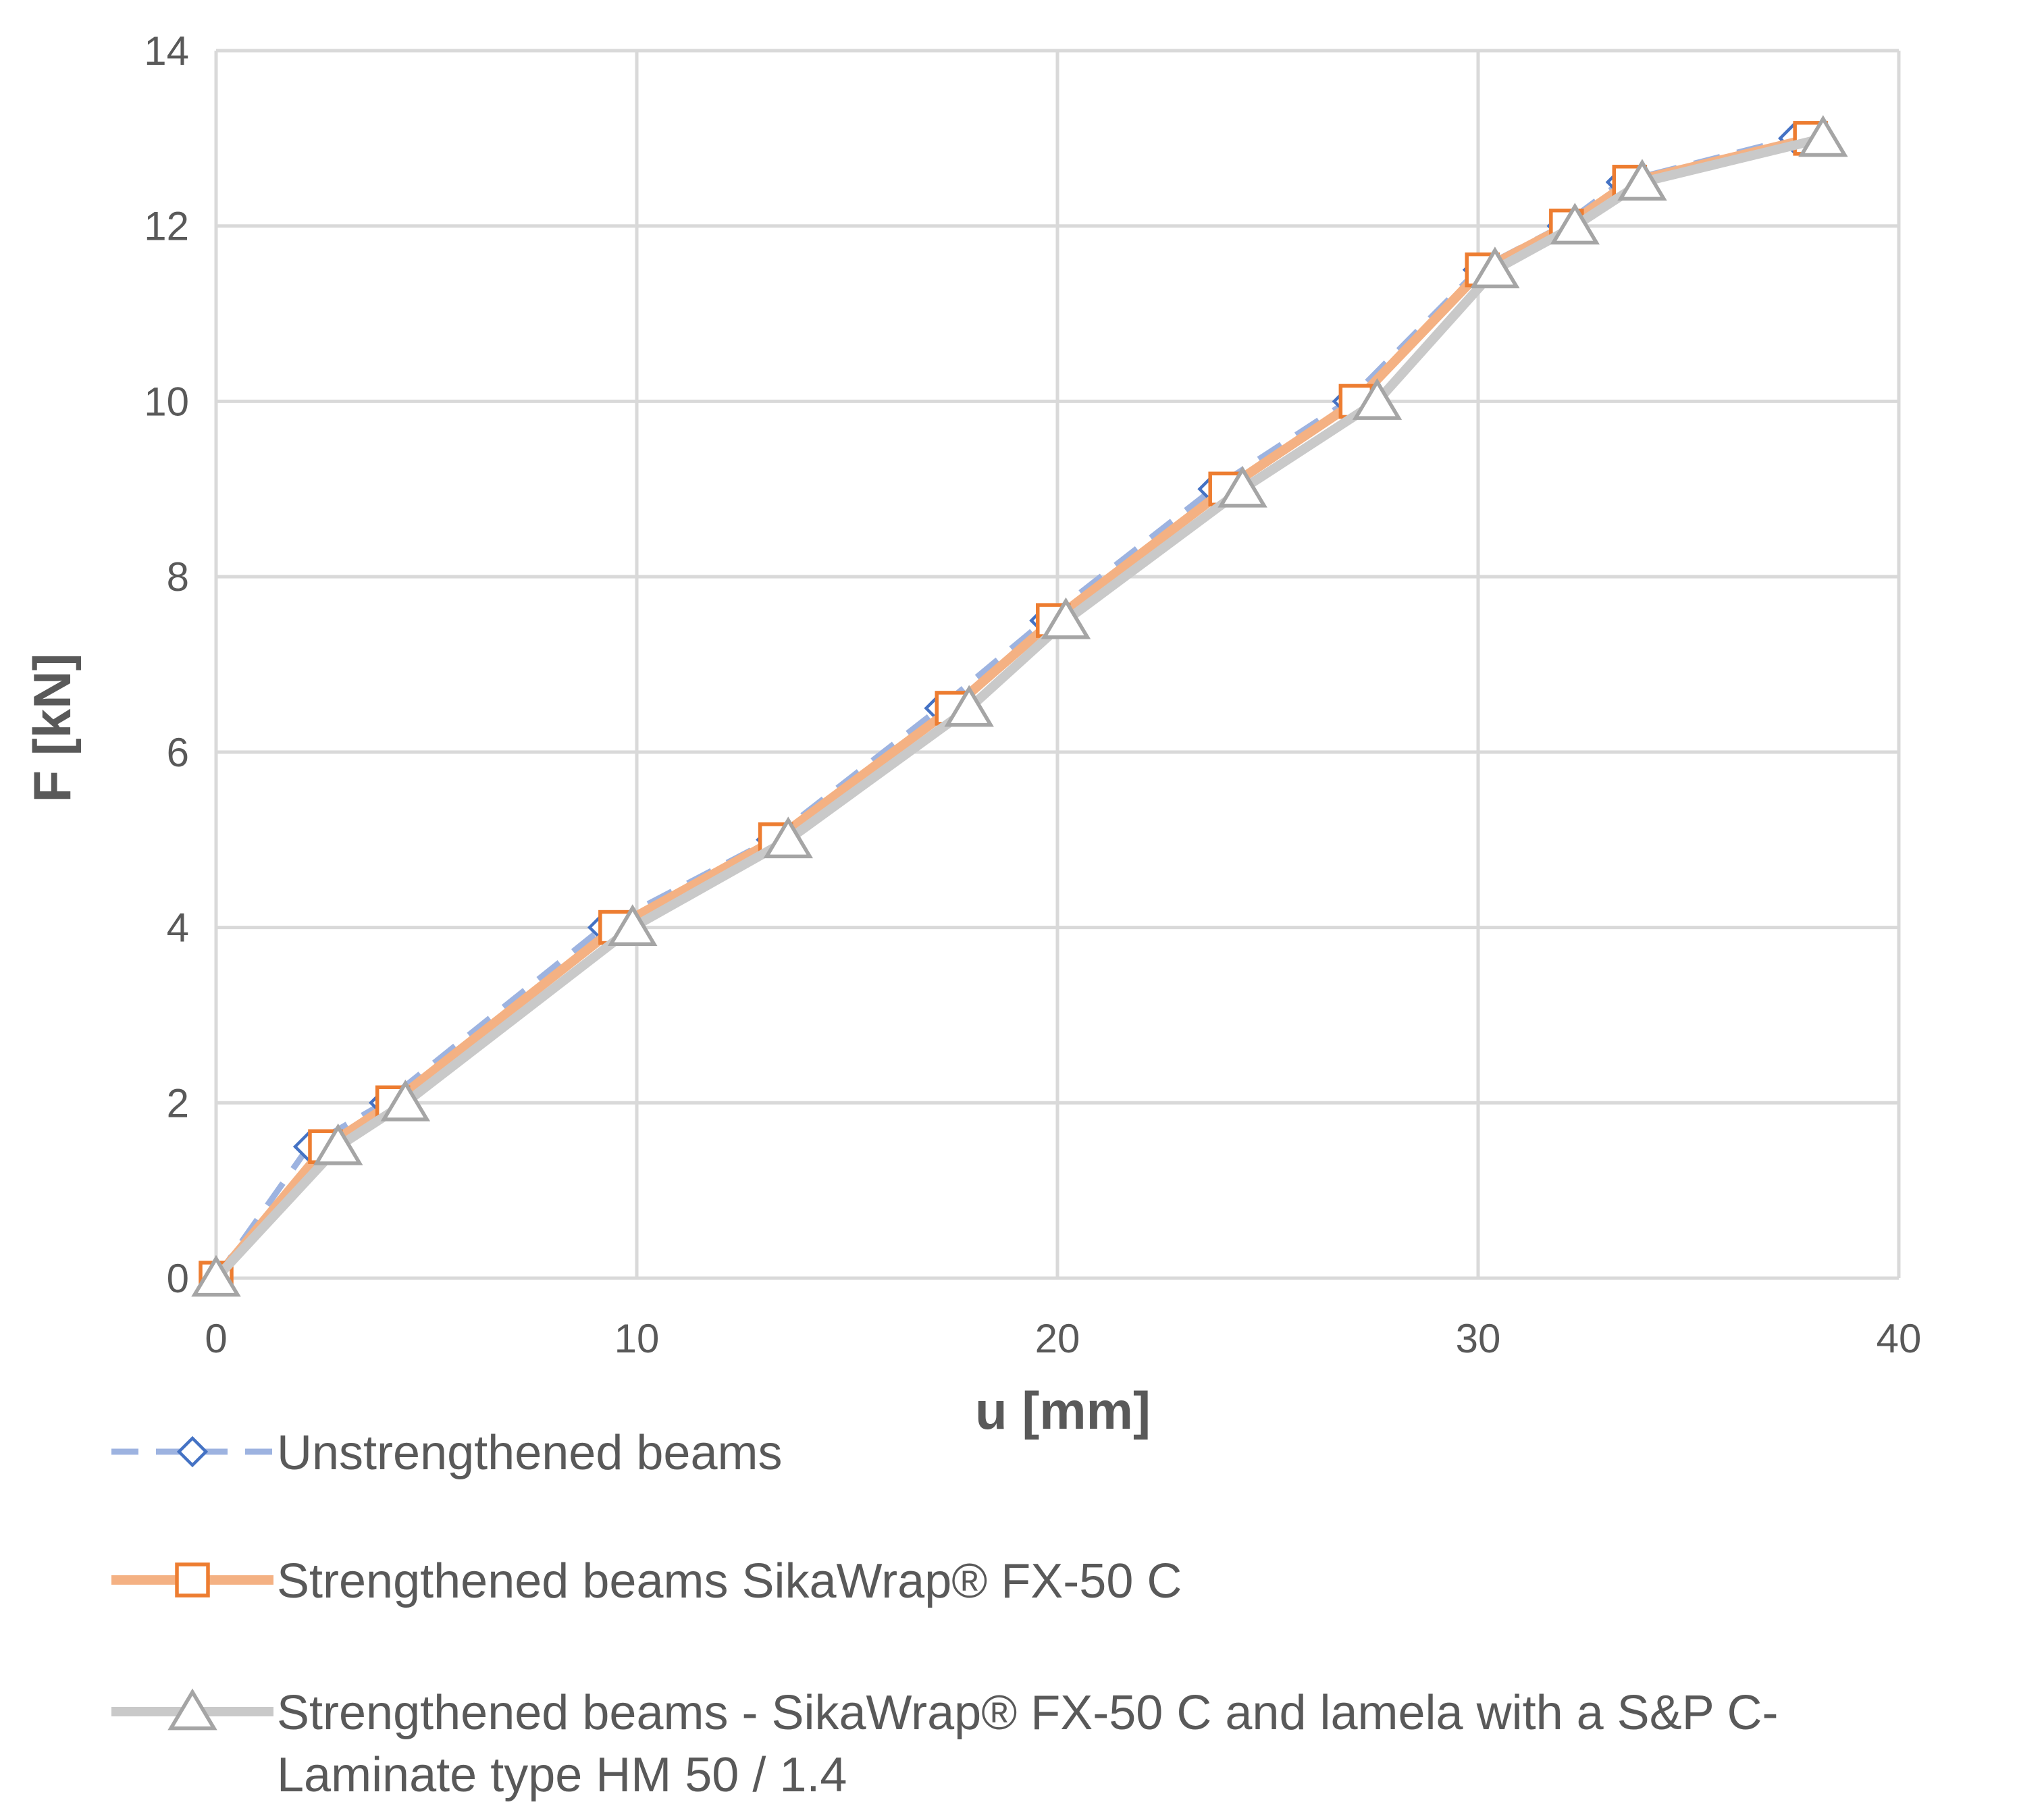  I want to click on x-tick-label: 10, so click(637, 1338).